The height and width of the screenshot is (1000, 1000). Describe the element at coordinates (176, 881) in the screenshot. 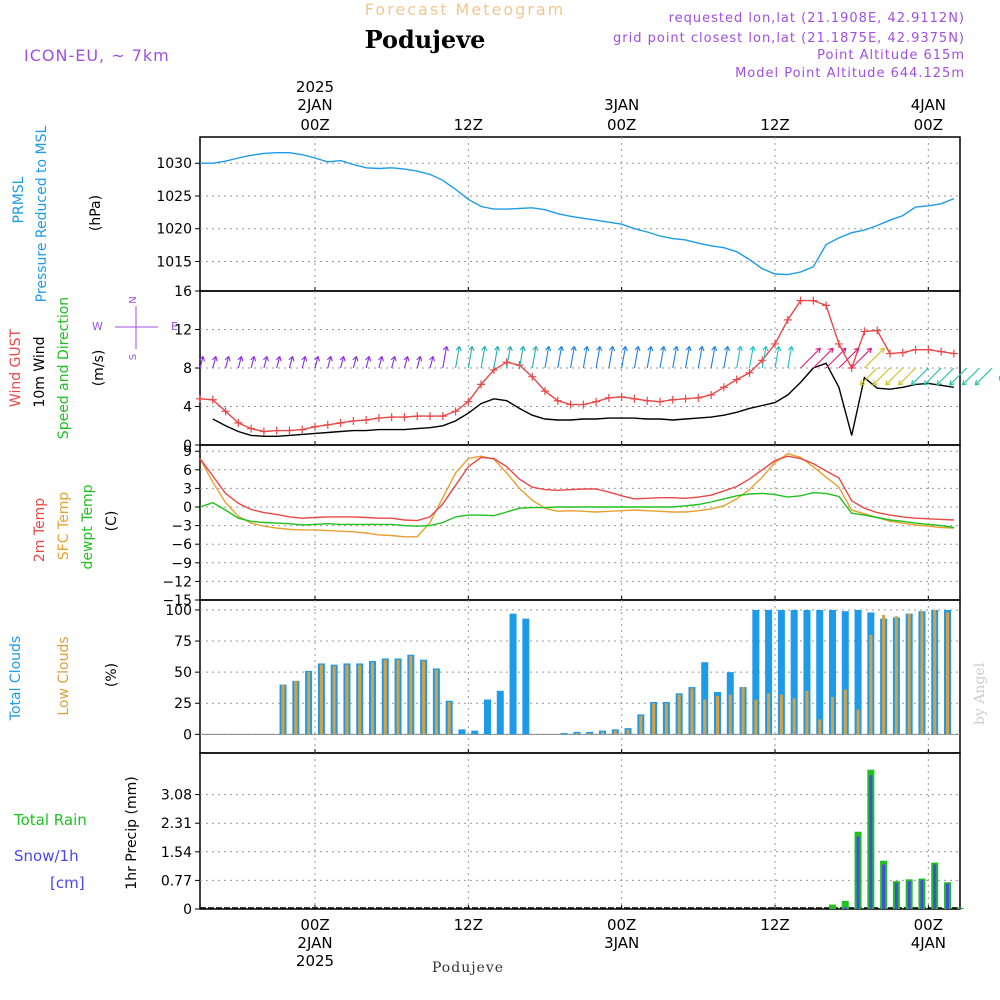

I see `y-tick-label: 0.77` at that location.